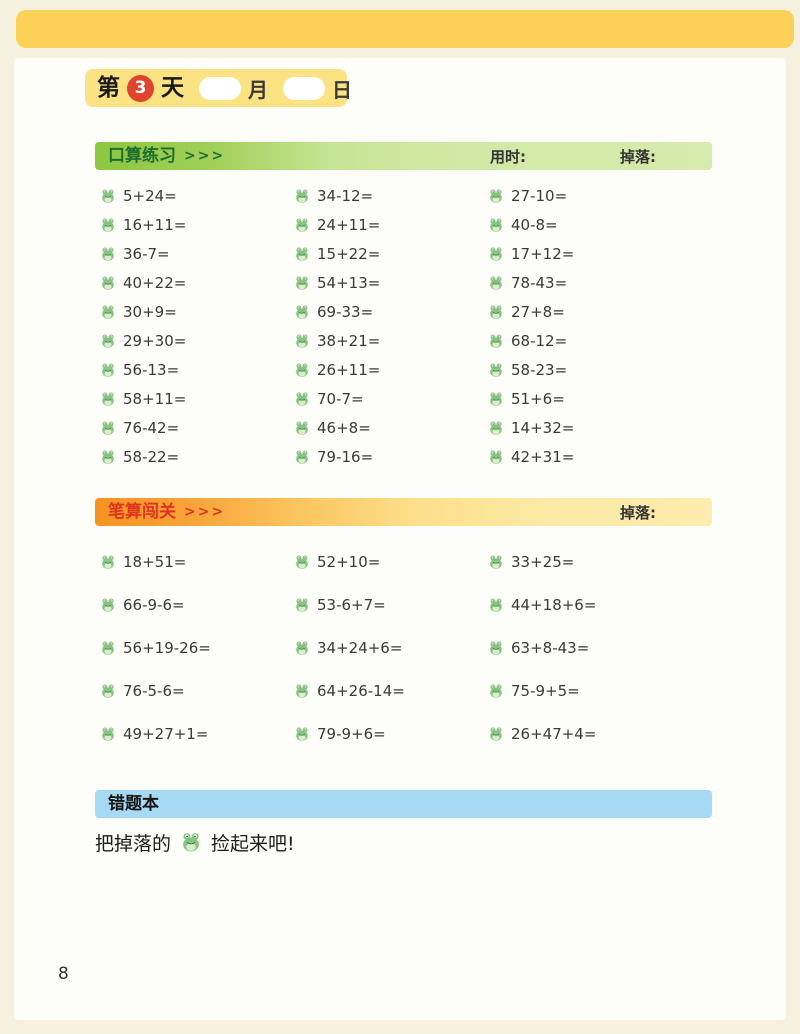  What do you see at coordinates (197, 561) in the screenshot?
I see `problem-item: 18+51=` at bounding box center [197, 561].